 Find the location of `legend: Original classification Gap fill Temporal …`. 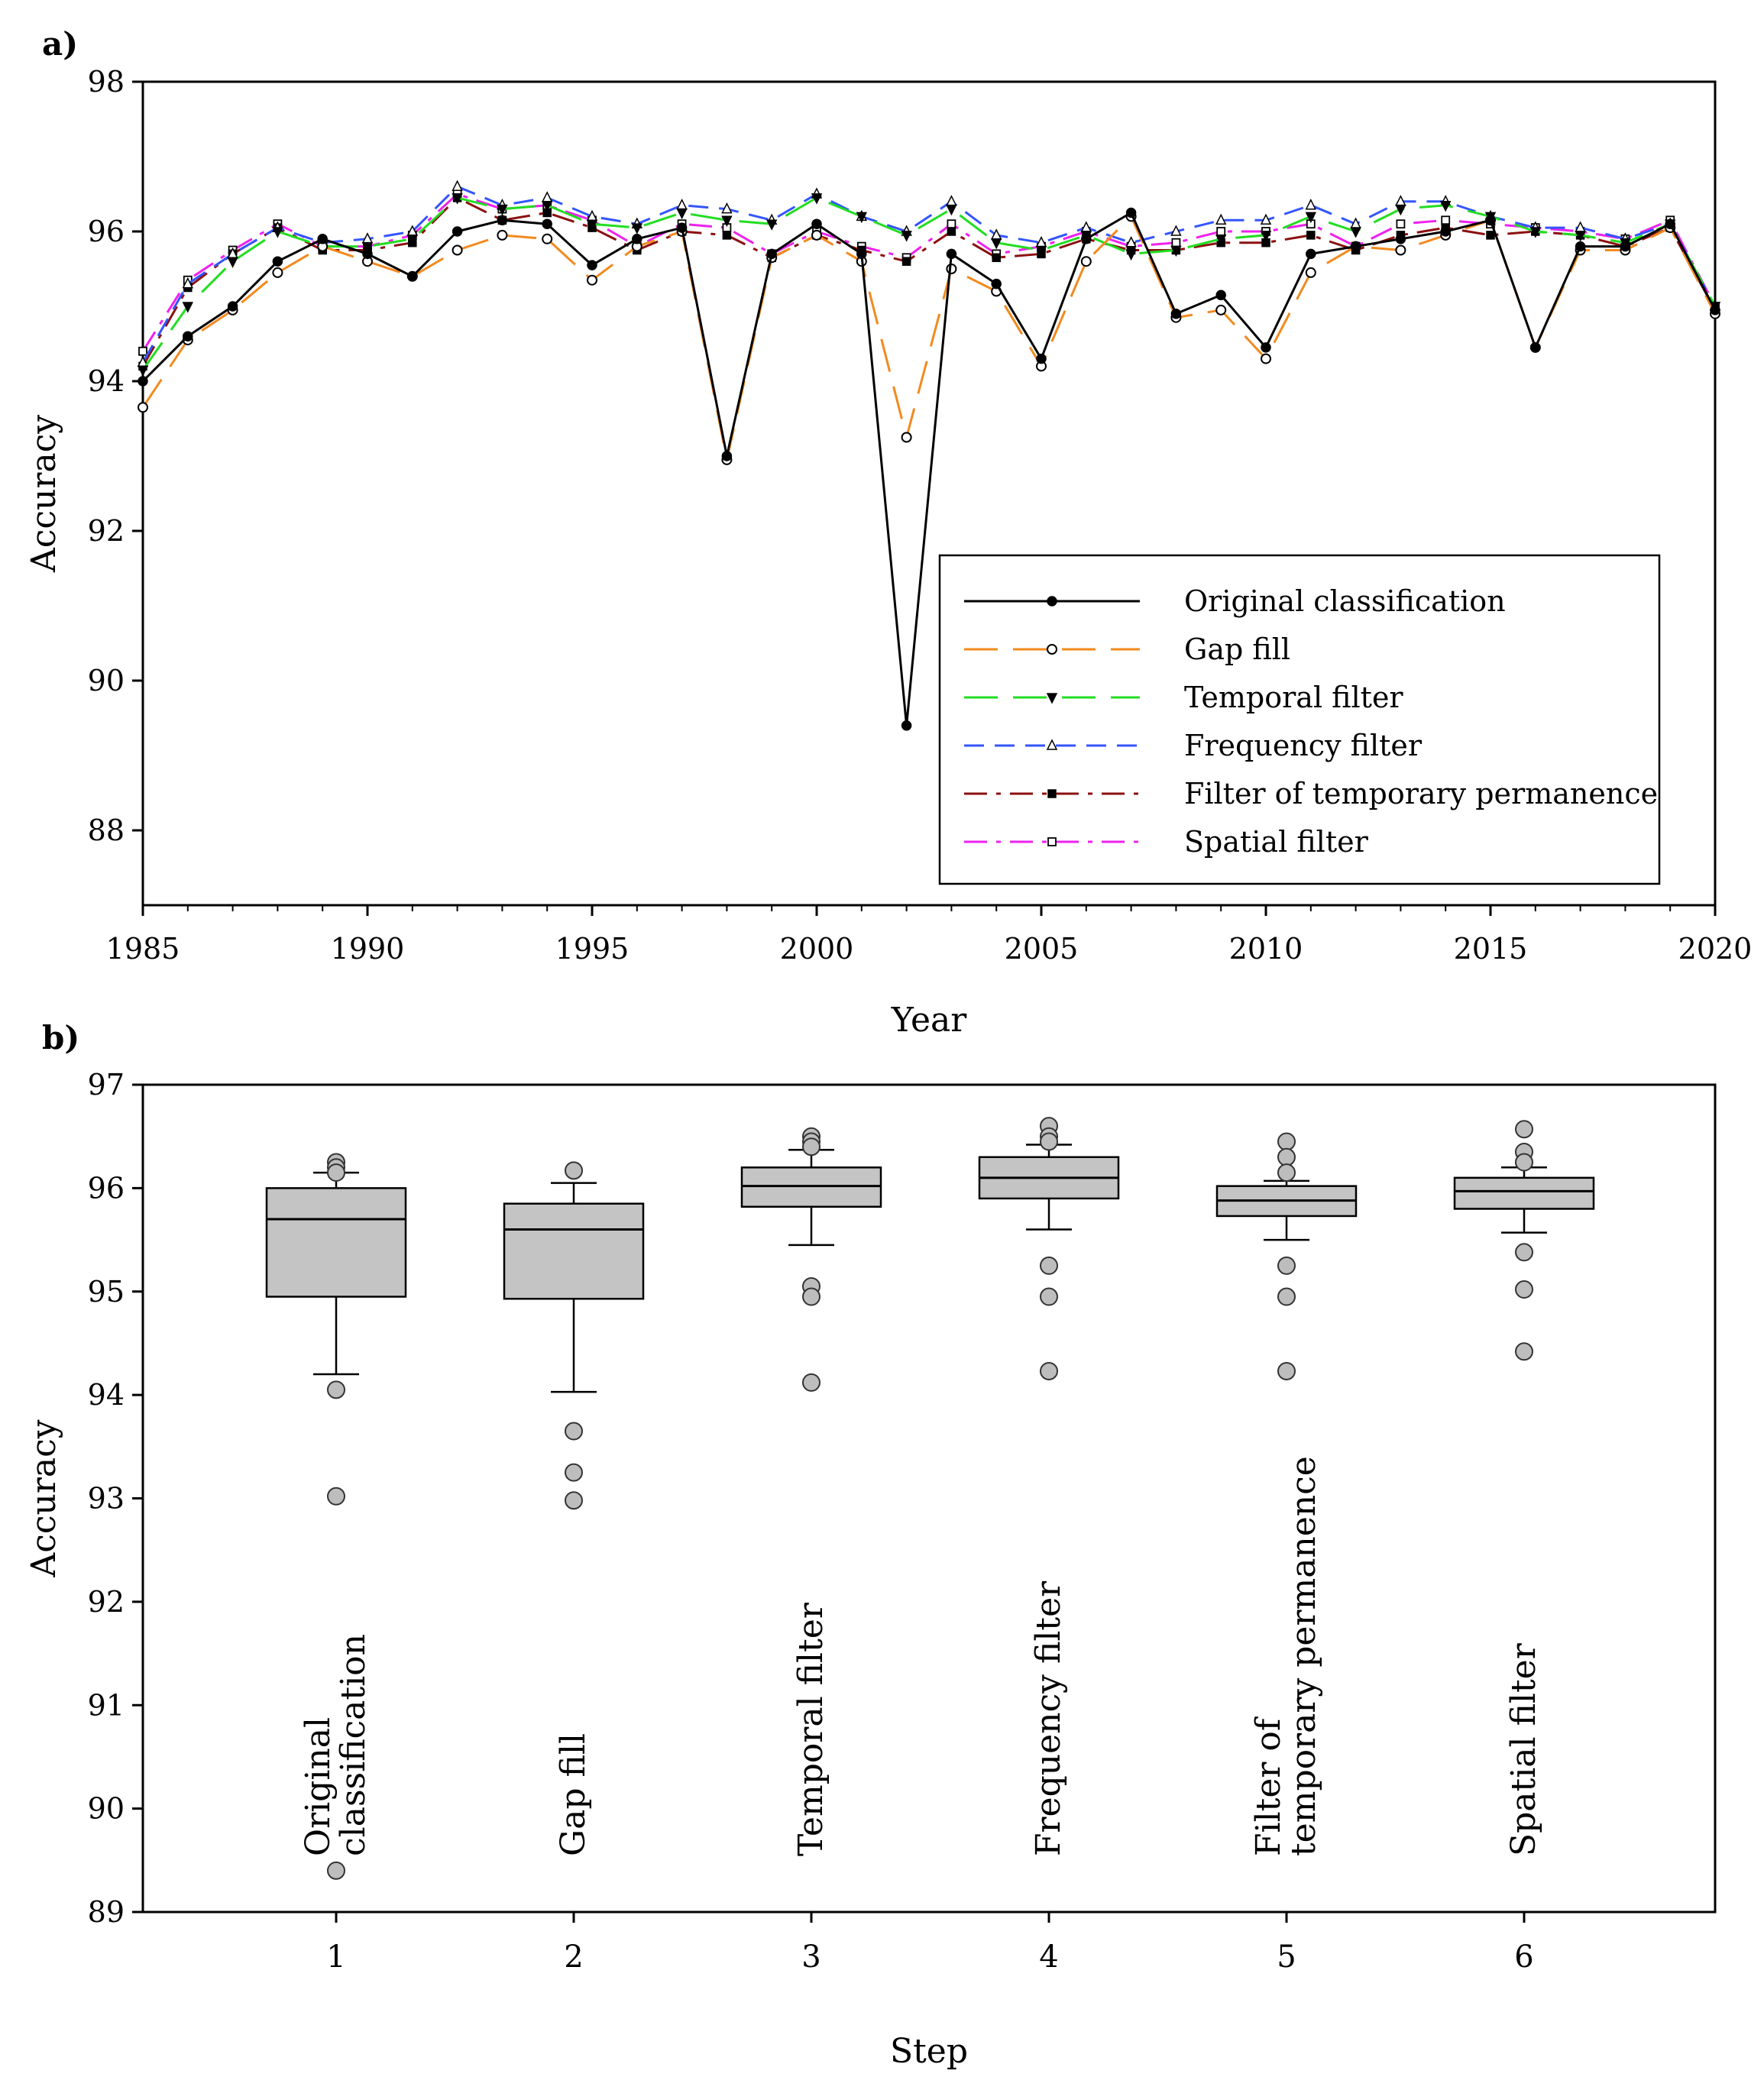

legend: Original classification Gap fill Temporal … is located at coordinates (1299, 719).